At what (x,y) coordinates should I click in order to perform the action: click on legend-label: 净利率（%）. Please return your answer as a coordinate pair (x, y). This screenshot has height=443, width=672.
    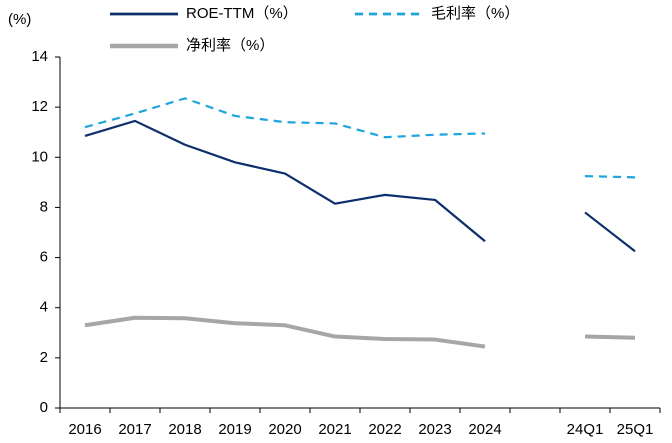
    Looking at the image, I should click on (230, 45).